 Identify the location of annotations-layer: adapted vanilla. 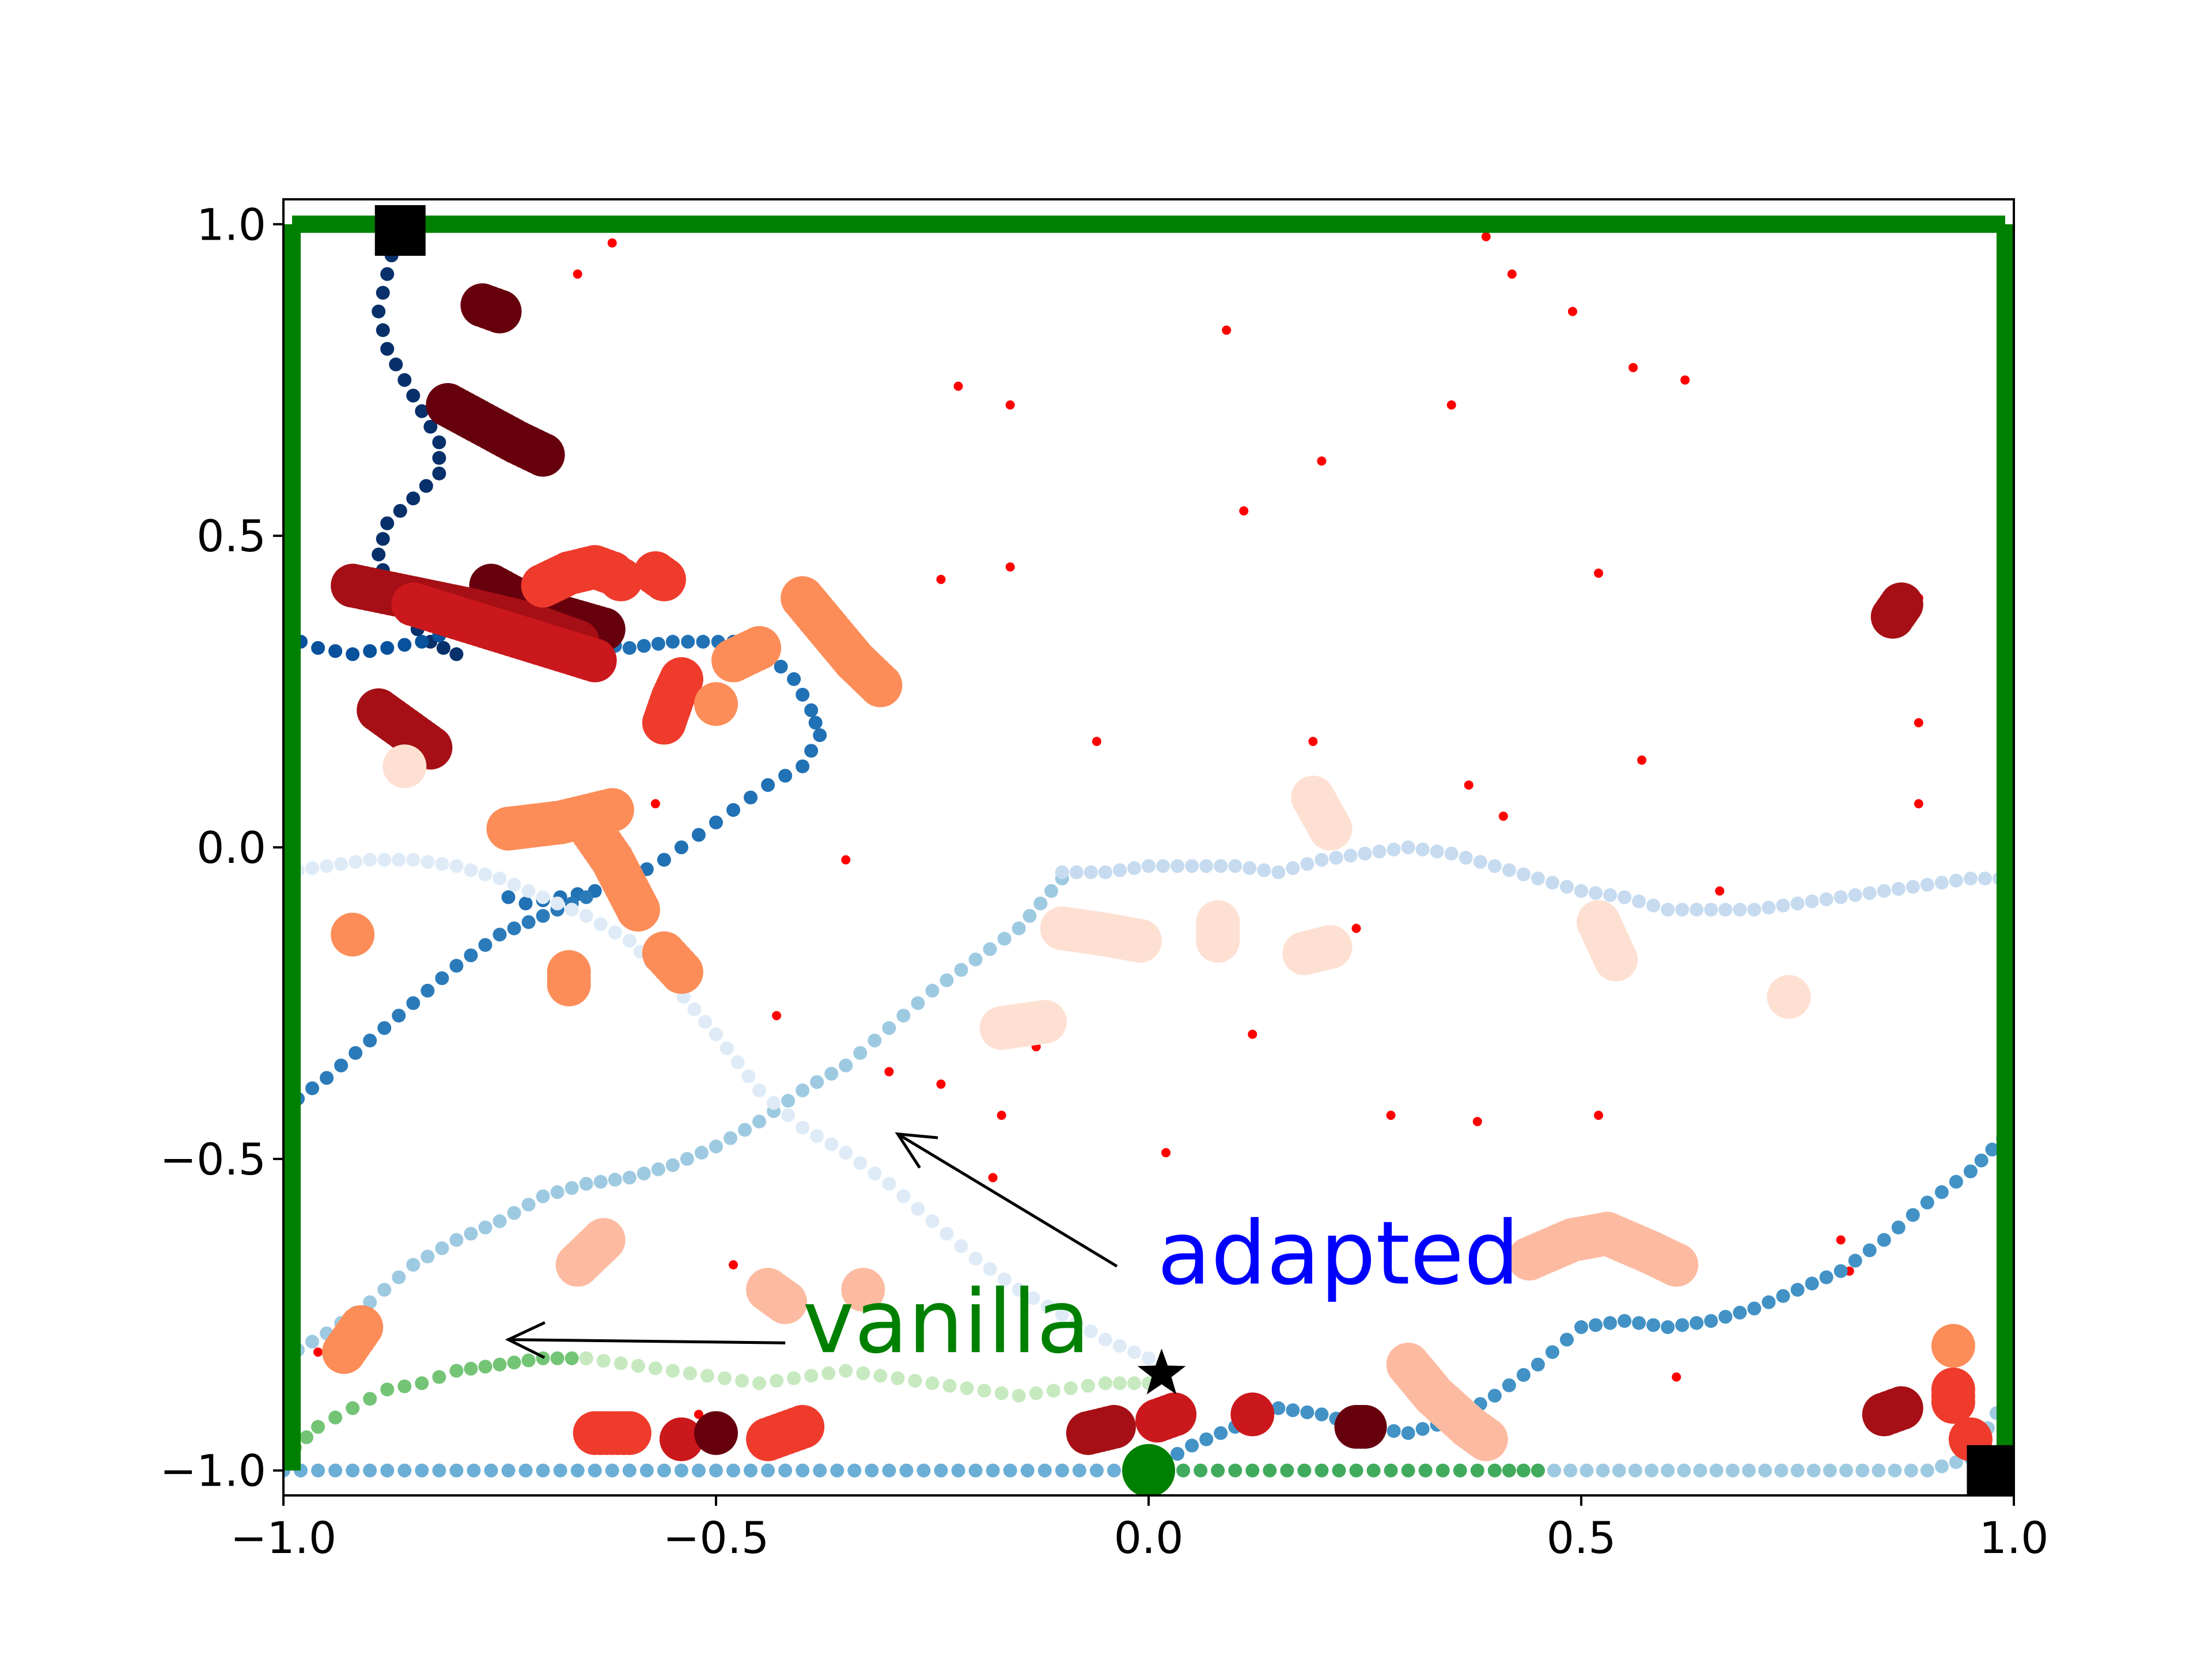
(1012, 1252).